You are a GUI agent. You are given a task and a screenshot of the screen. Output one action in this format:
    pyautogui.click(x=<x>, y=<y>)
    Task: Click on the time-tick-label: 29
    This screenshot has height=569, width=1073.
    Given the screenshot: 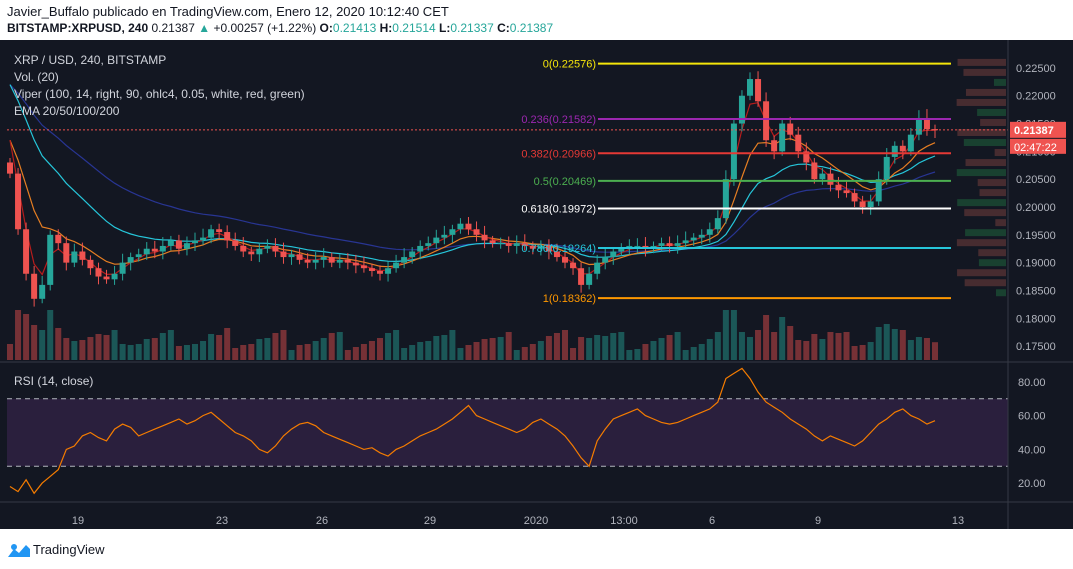 What is the action you would take?
    pyautogui.click(x=430, y=521)
    